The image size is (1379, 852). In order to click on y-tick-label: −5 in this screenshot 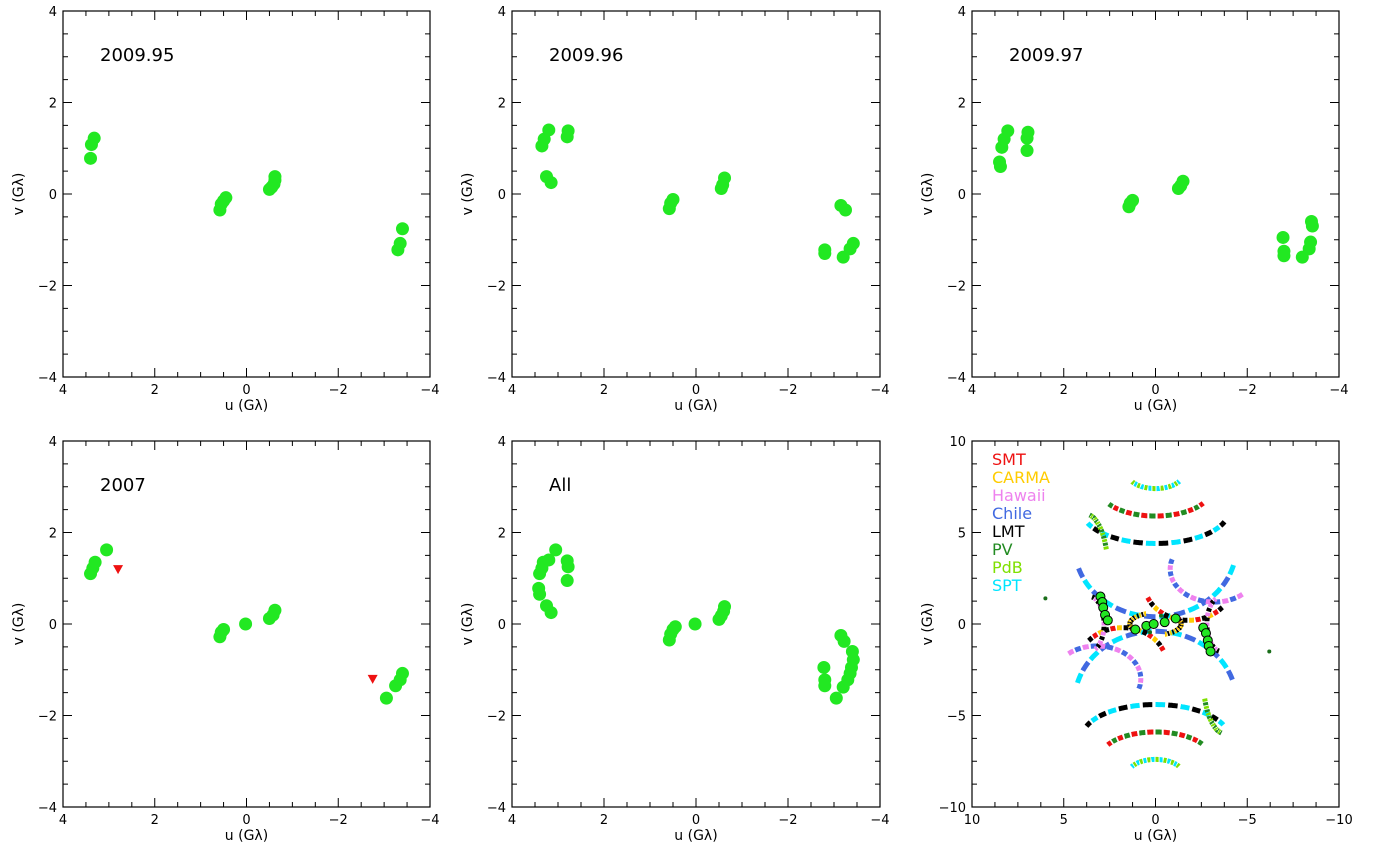, I will do `click(956, 717)`.